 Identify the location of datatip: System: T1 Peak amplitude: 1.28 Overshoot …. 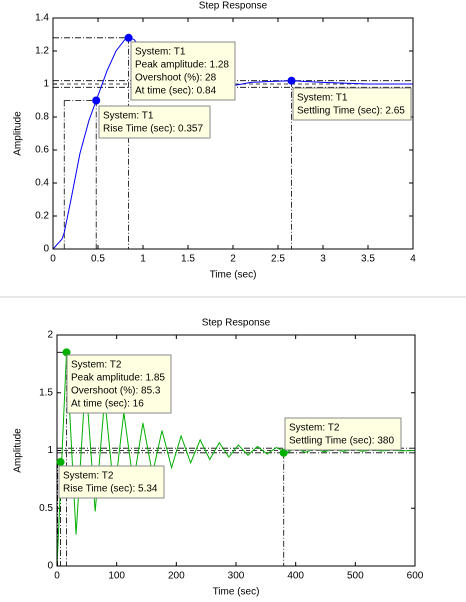
(183, 71).